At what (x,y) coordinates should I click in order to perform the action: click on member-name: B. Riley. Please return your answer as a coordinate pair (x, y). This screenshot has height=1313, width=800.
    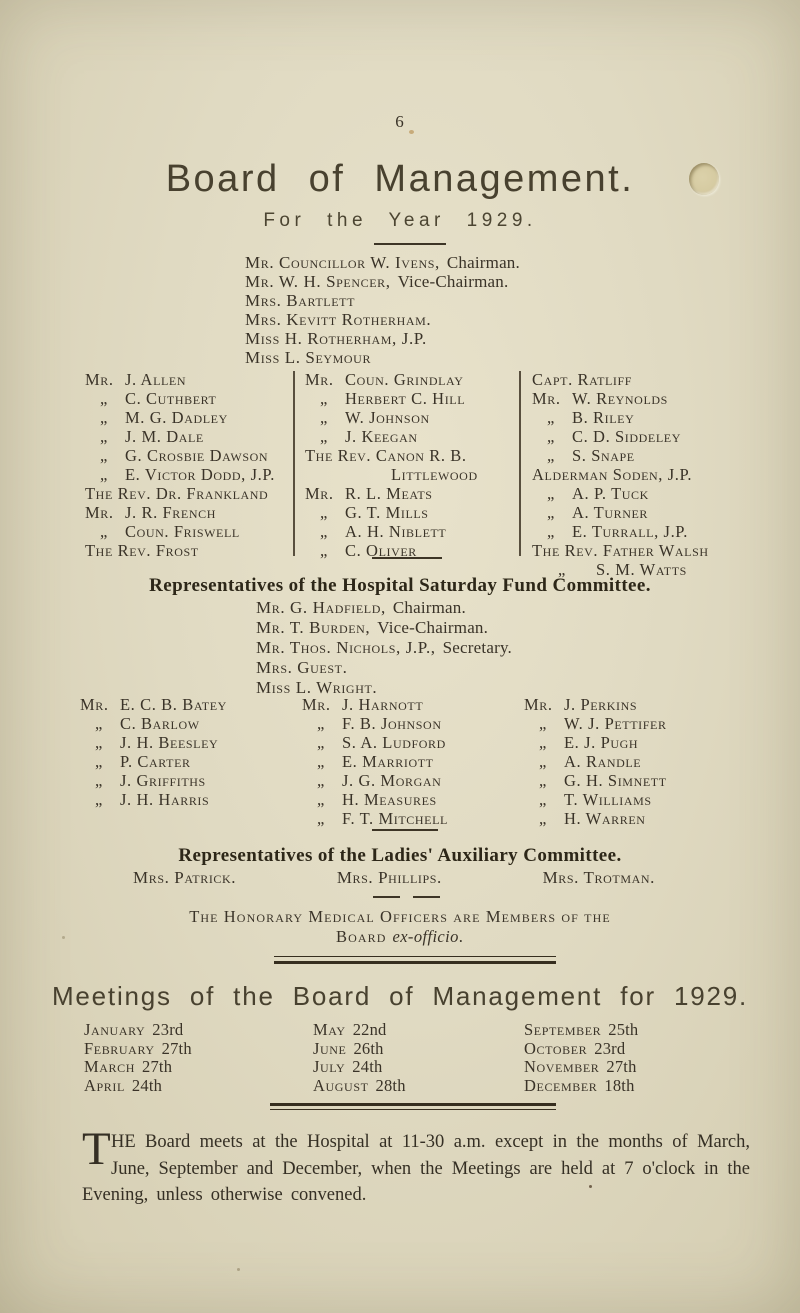
    Looking at the image, I should click on (603, 417).